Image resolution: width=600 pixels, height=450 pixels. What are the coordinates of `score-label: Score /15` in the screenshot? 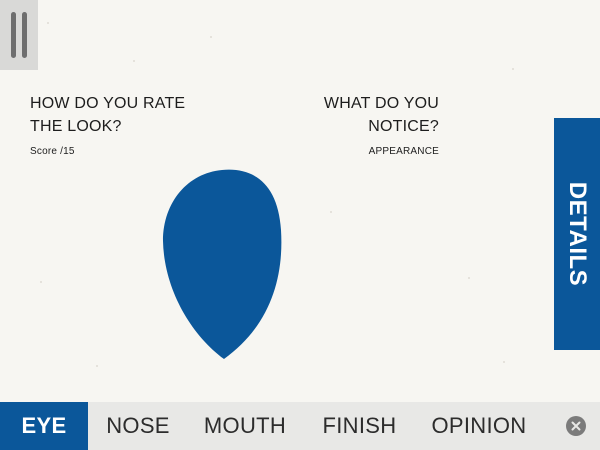 It's located at (52, 151).